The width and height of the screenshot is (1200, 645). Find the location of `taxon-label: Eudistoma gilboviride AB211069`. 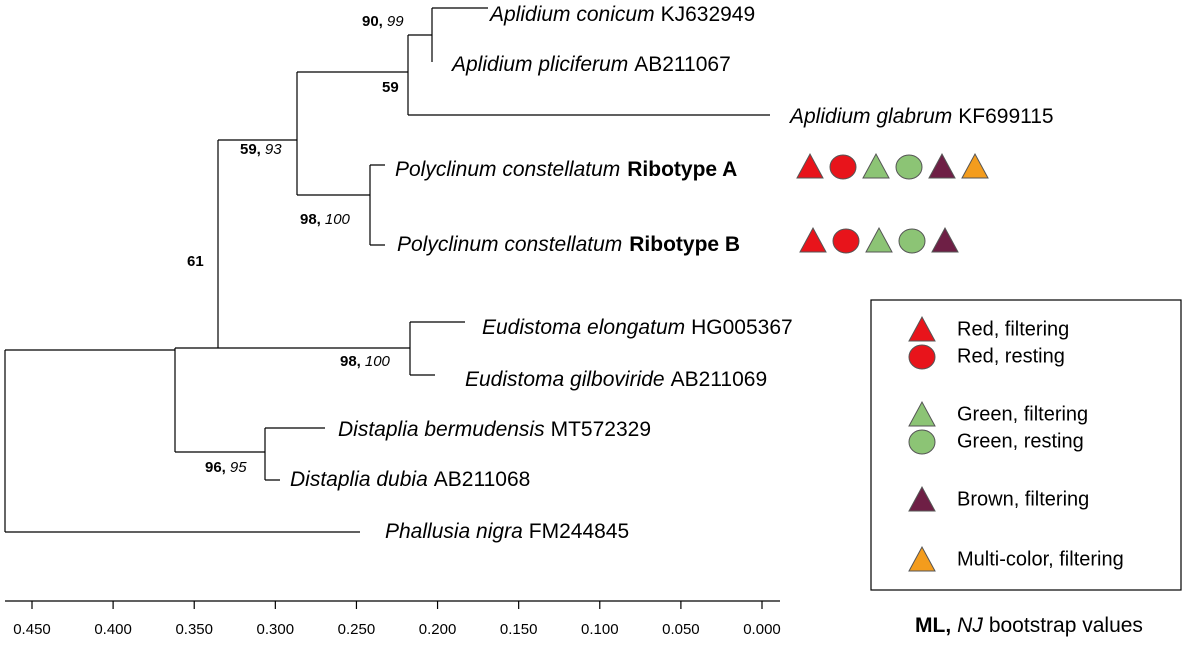

taxon-label: Eudistoma gilboviride AB211069 is located at coordinates (616, 379).